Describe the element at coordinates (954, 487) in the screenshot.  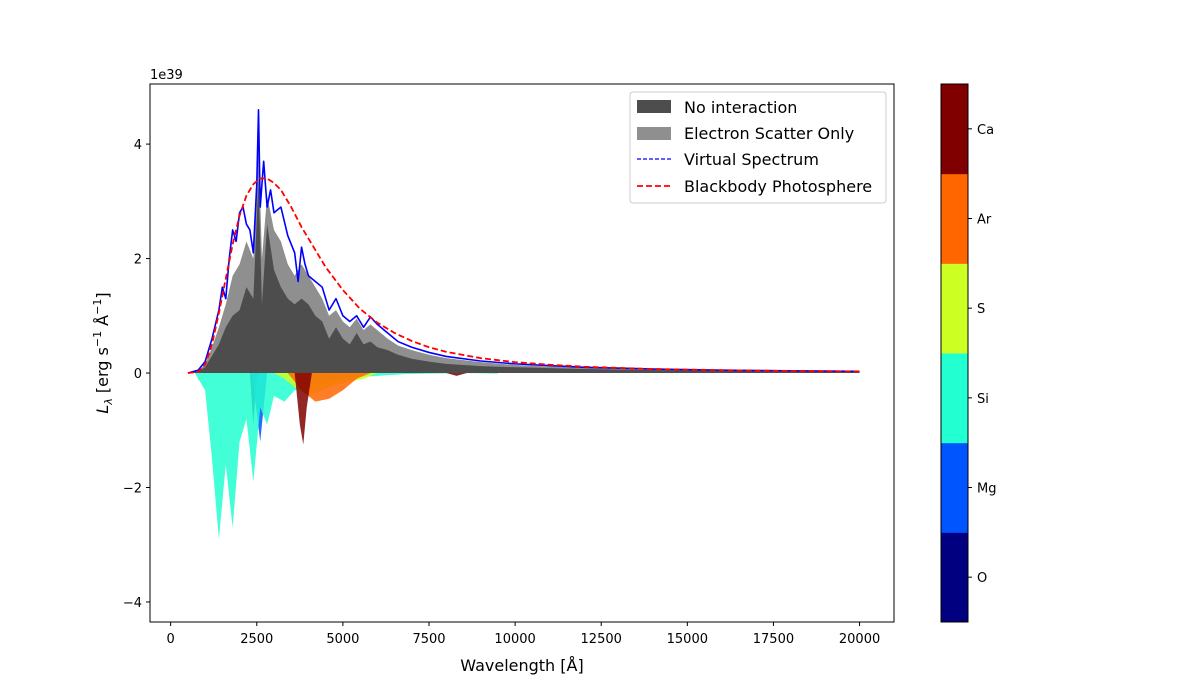
I see `colorbar-segment-mg` at that location.